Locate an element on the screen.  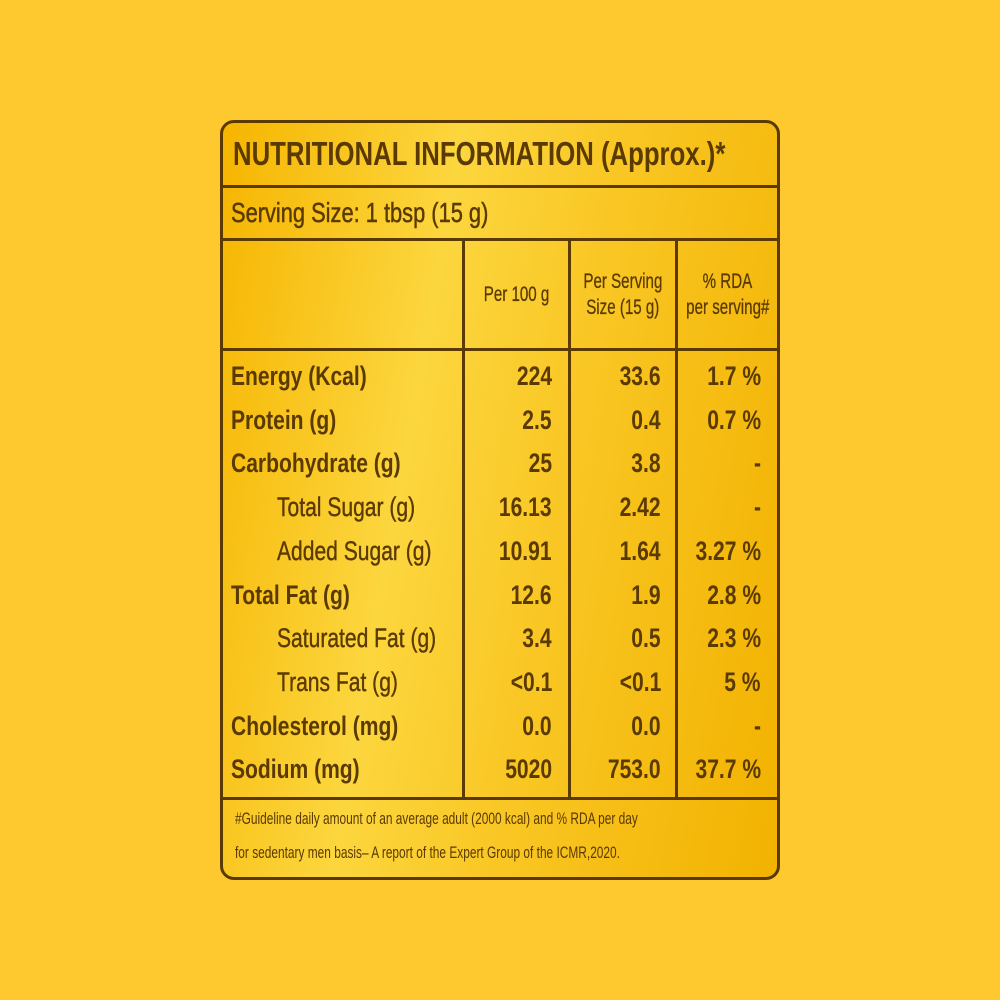
rda-value: 37.7 % is located at coordinates (719, 769).